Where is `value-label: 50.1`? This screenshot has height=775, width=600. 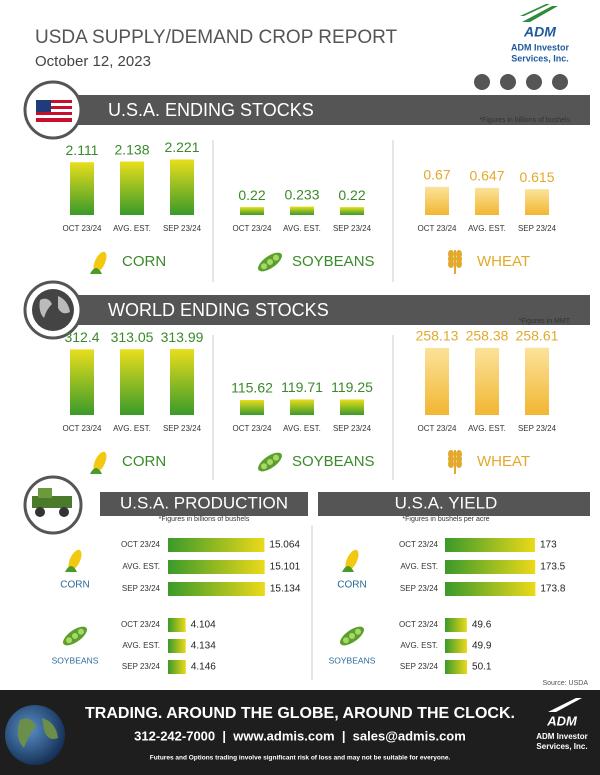 value-label: 50.1 is located at coordinates (482, 667).